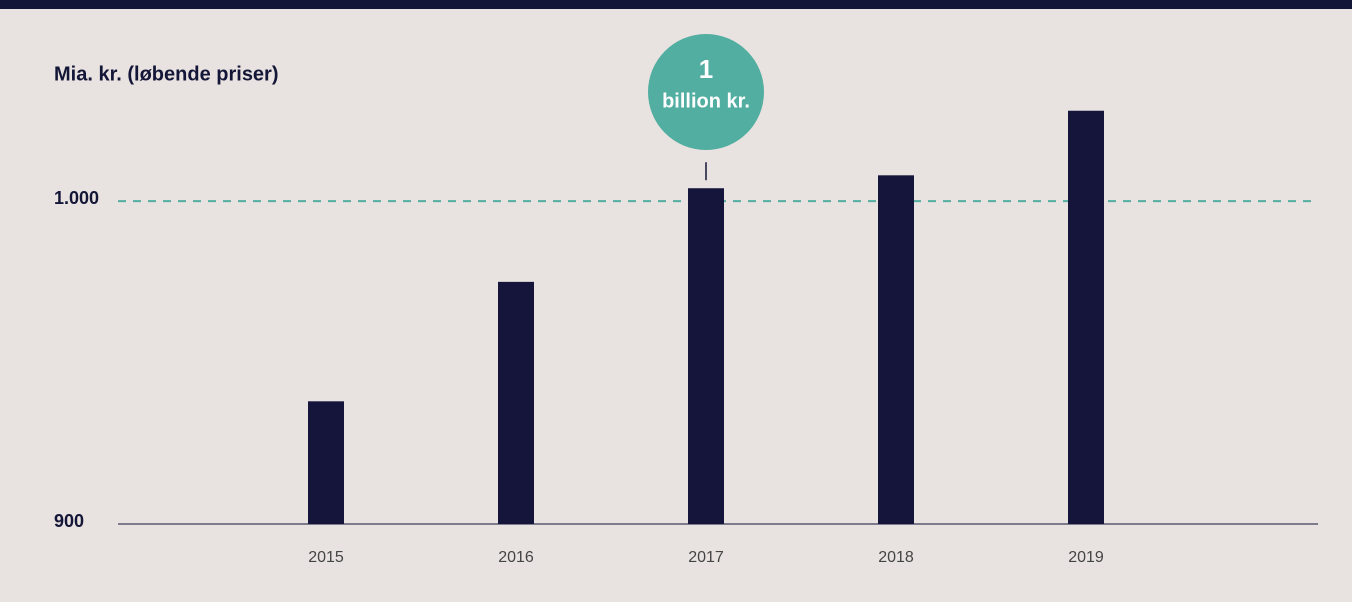 The width and height of the screenshot is (1352, 602). I want to click on annotation-circle, so click(706, 92).